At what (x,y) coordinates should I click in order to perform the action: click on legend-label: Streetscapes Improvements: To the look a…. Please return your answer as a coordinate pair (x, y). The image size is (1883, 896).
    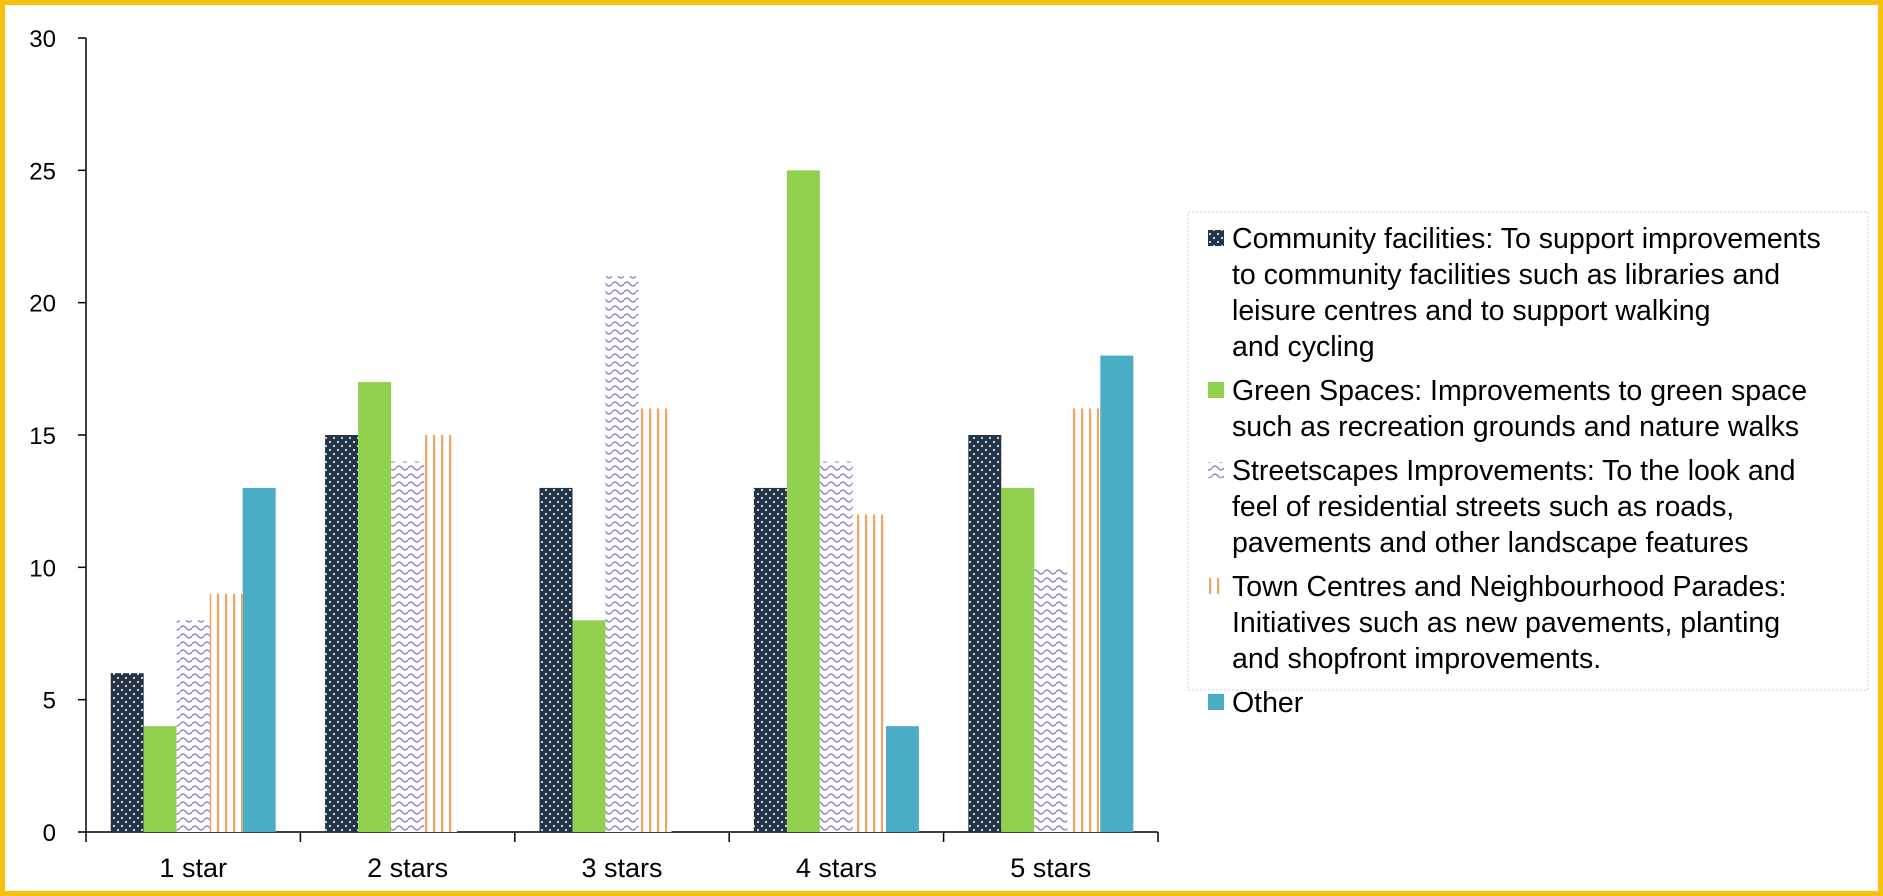
    Looking at the image, I should click on (1513, 471).